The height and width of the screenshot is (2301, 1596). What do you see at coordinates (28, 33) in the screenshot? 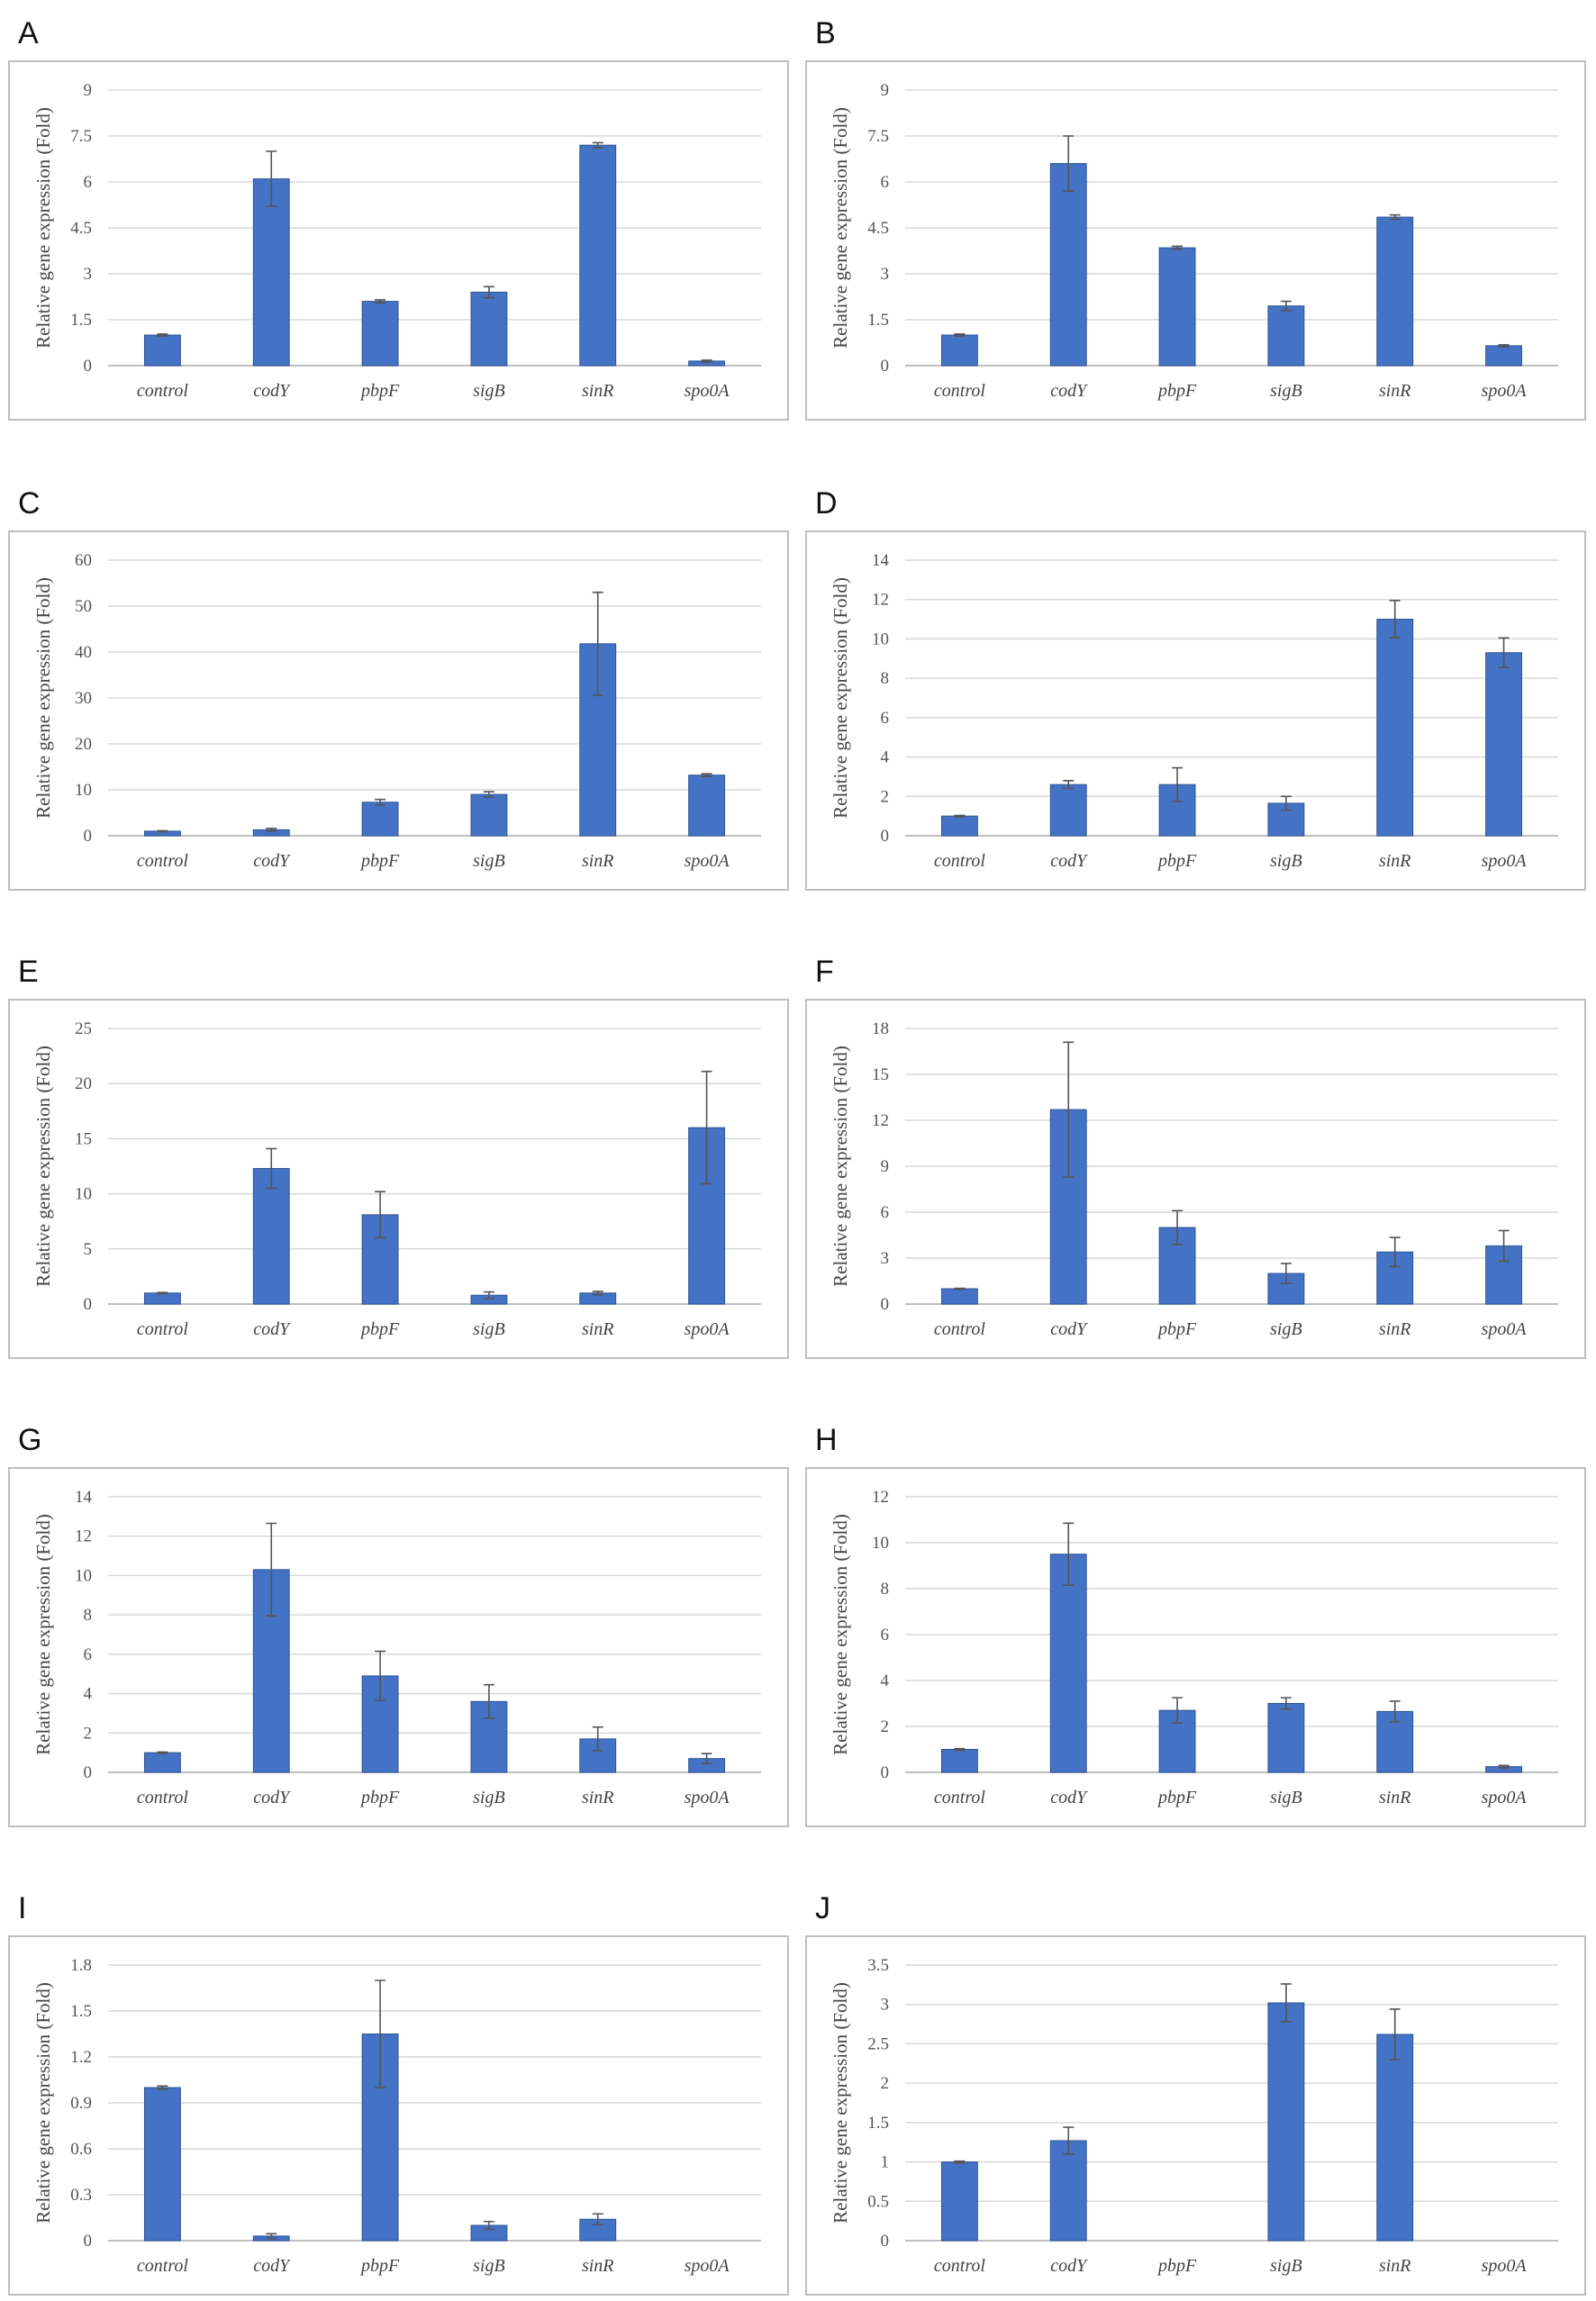
I see `panel-label: A` at bounding box center [28, 33].